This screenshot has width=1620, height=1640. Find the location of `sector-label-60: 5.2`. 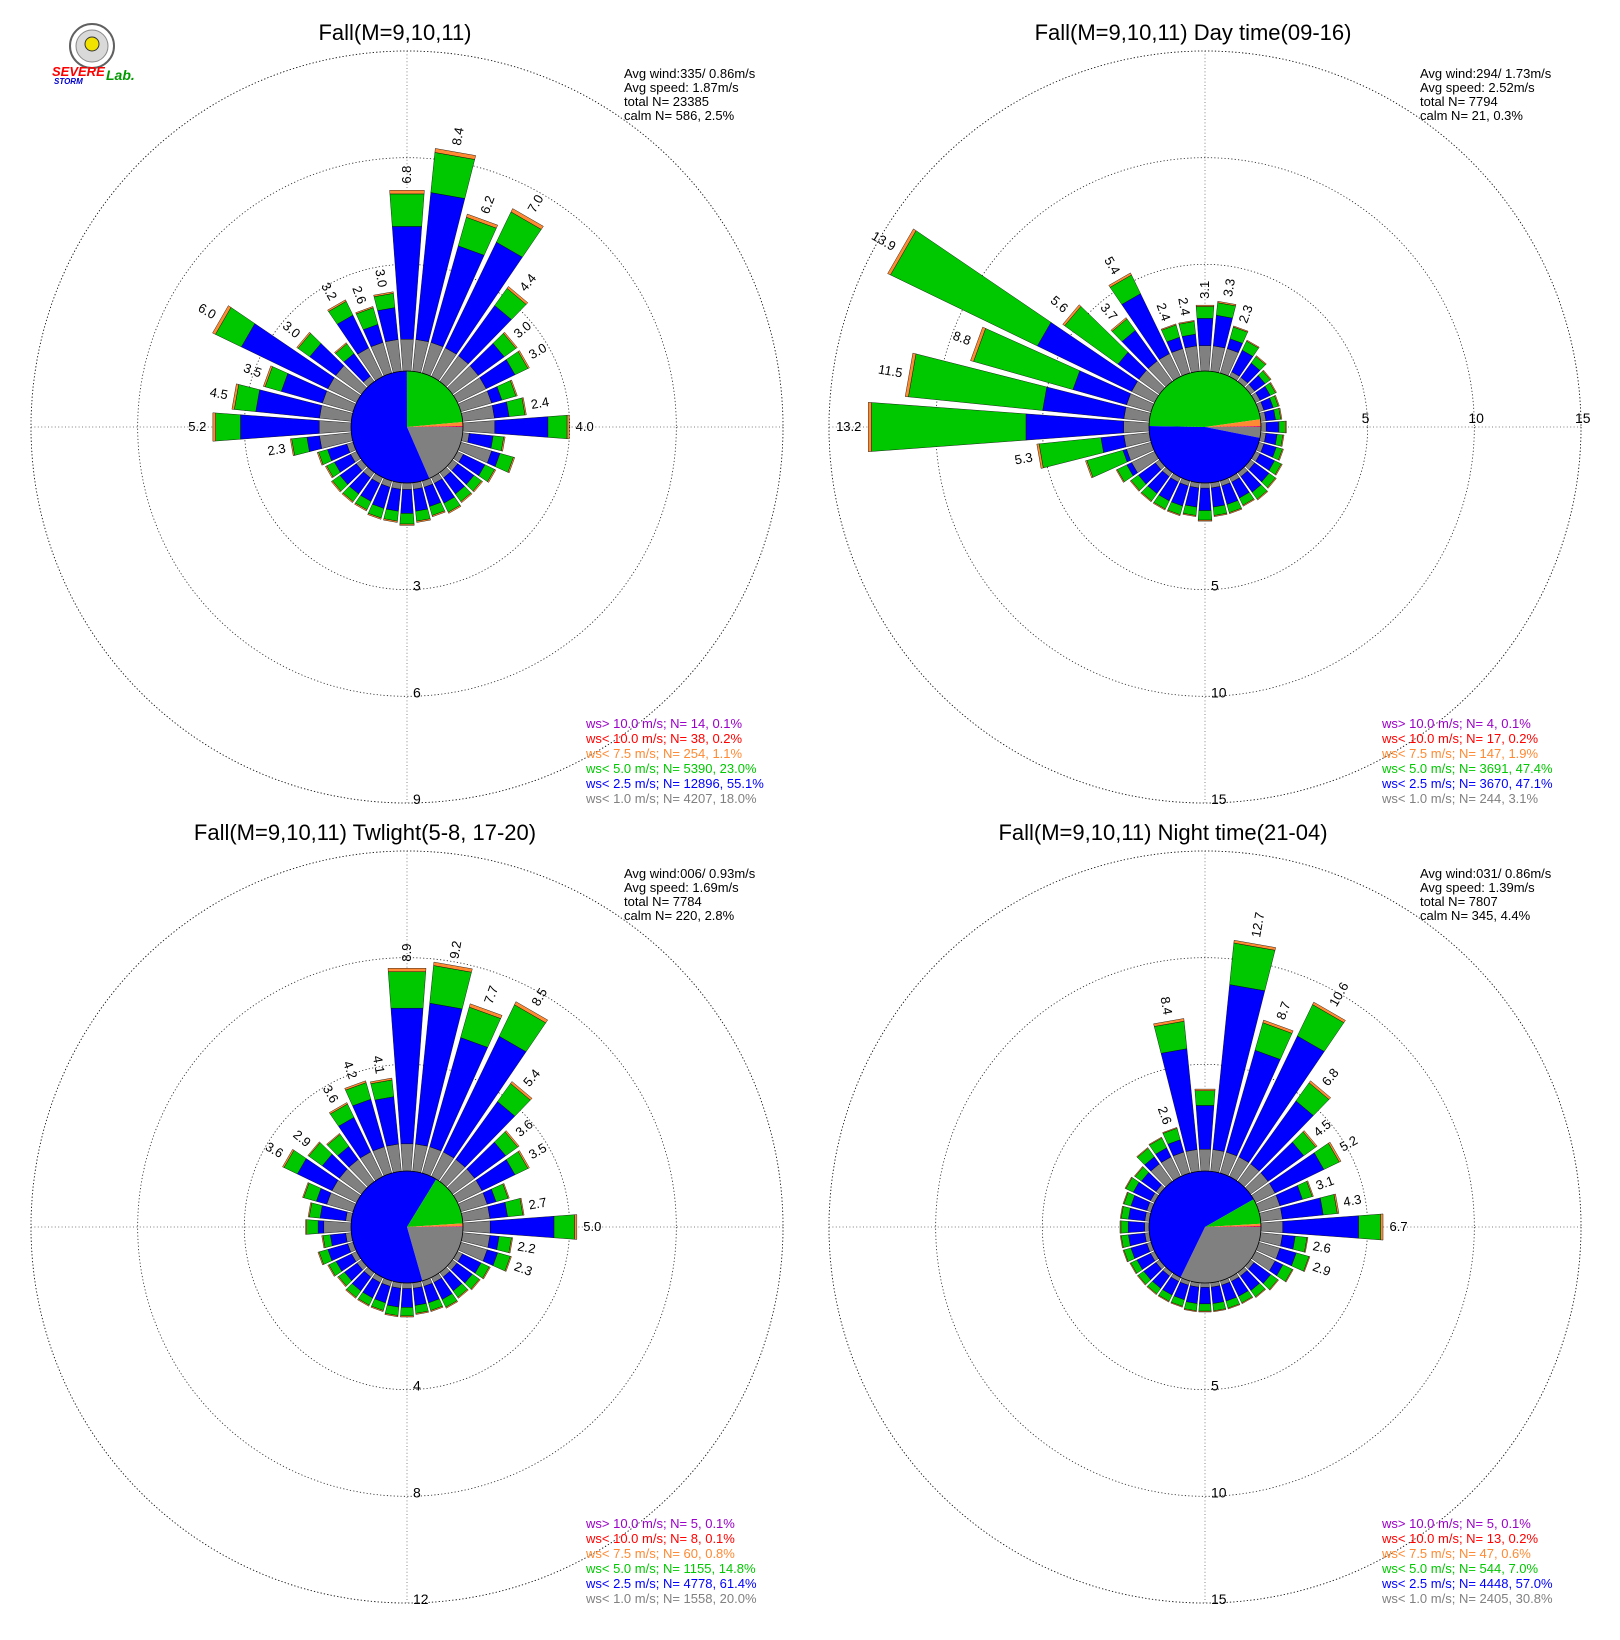

sector-label-60: 5.2 is located at coordinates (1348, 1143).